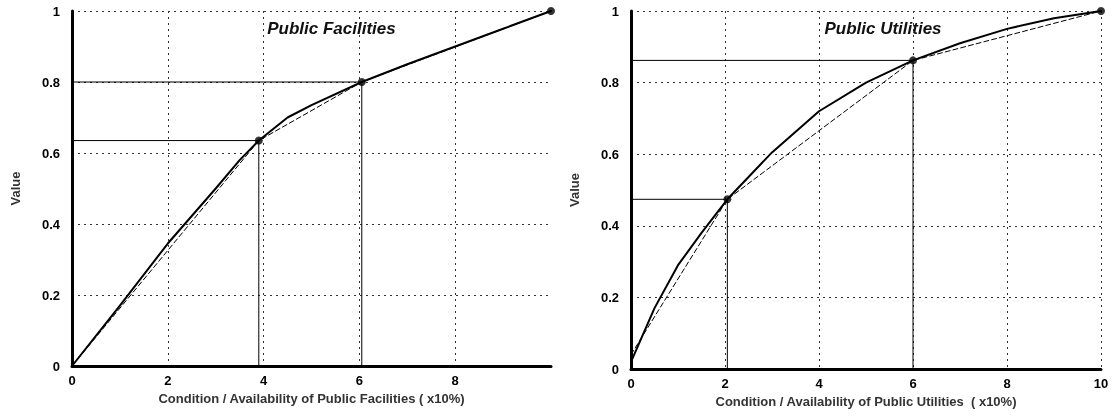 The height and width of the screenshot is (419, 1120). I want to click on text: Public Utilities, so click(883, 28).